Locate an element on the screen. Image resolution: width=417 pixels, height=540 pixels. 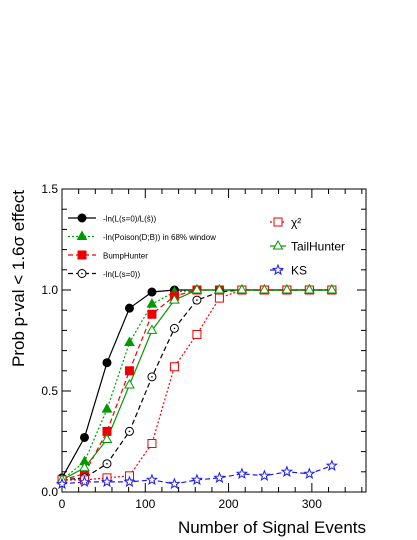
x-axis-label: Number of Signal Events is located at coordinates (272, 527).